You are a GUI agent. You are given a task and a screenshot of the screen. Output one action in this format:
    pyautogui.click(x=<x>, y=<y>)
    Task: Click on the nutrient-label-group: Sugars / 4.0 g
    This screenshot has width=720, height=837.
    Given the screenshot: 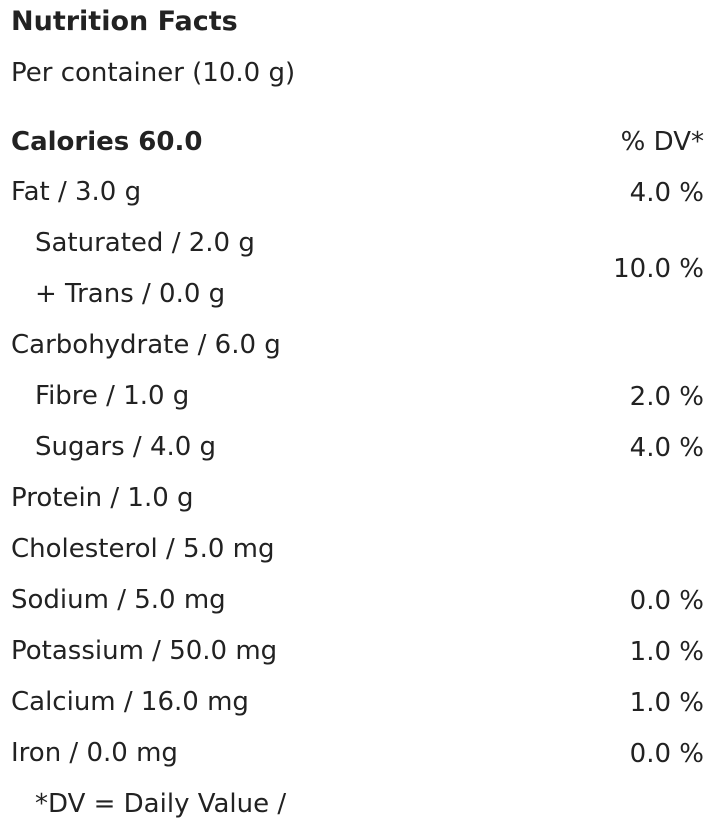 What is the action you would take?
    pyautogui.click(x=113, y=447)
    